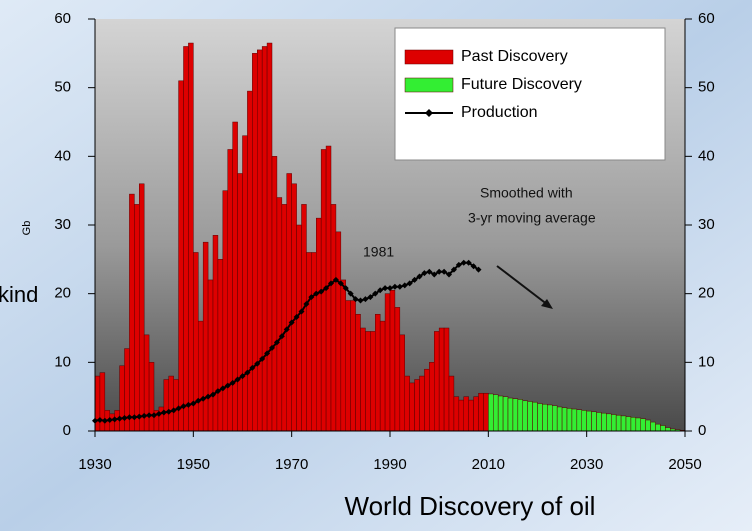  Describe the element at coordinates (586, 464) in the screenshot. I see `x-tick-label: 2030` at that location.